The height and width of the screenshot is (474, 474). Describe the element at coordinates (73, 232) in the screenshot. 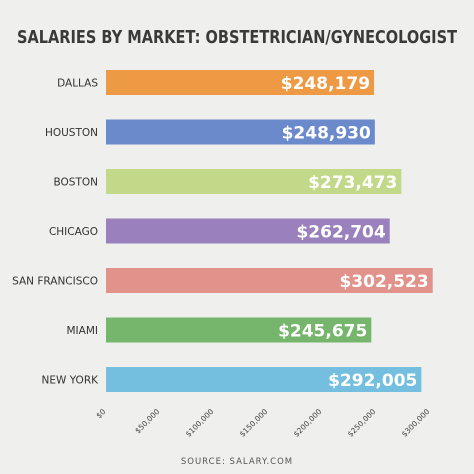

I see `category-label-chicago: CHICAGO` at that location.